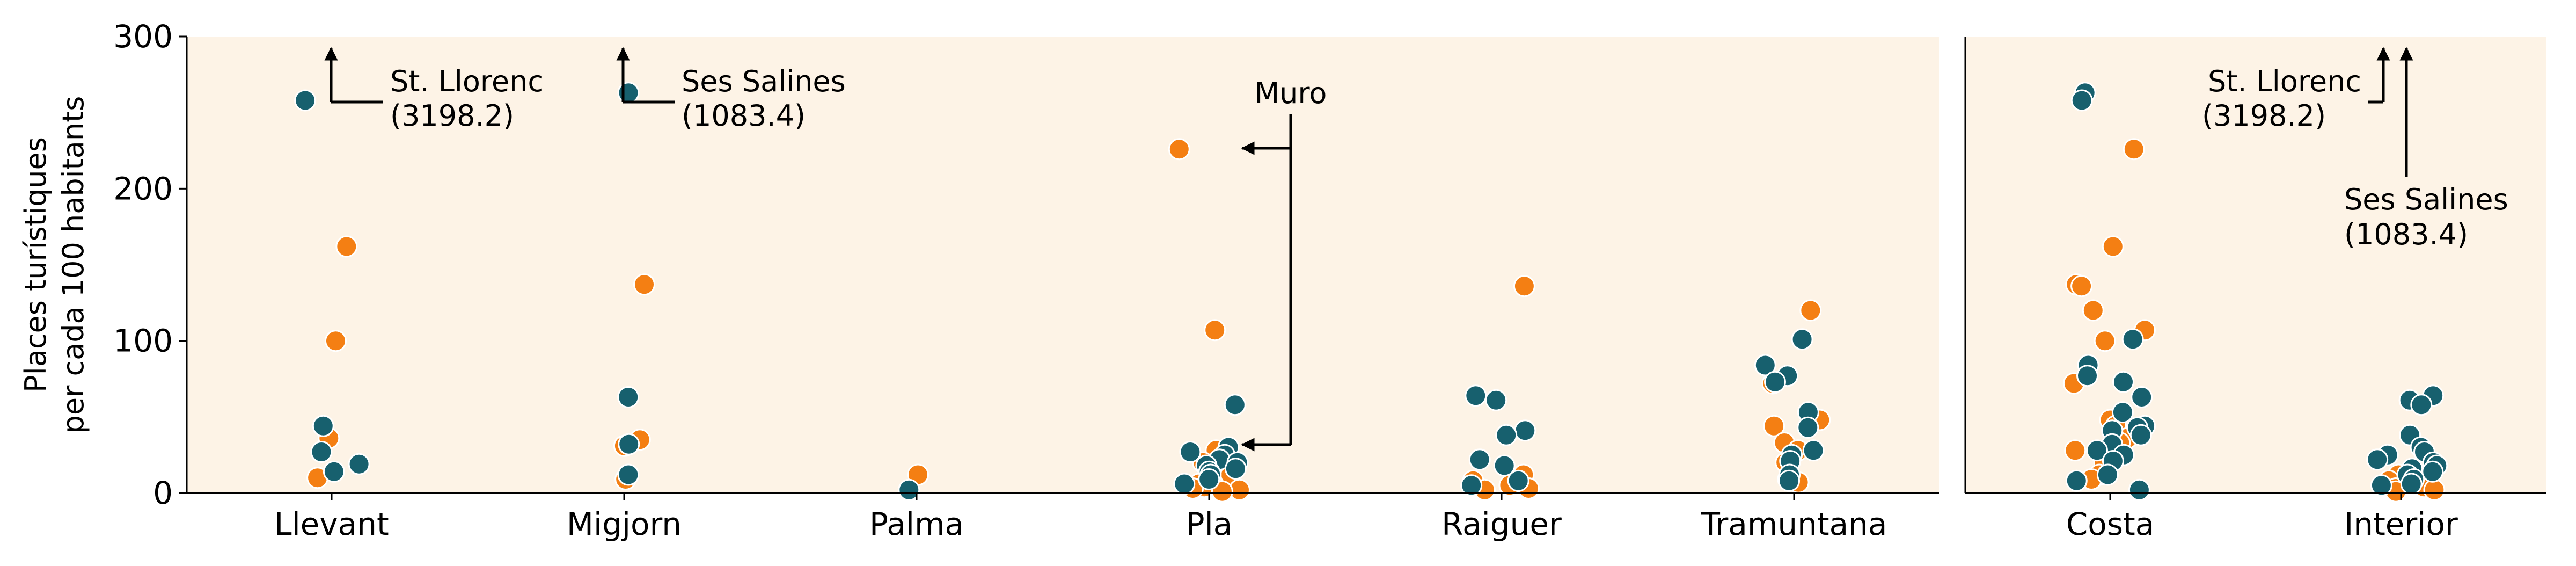 Image resolution: width=2576 pixels, height=566 pixels. I want to click on annotation-muro: Muro, so click(1284, 264).